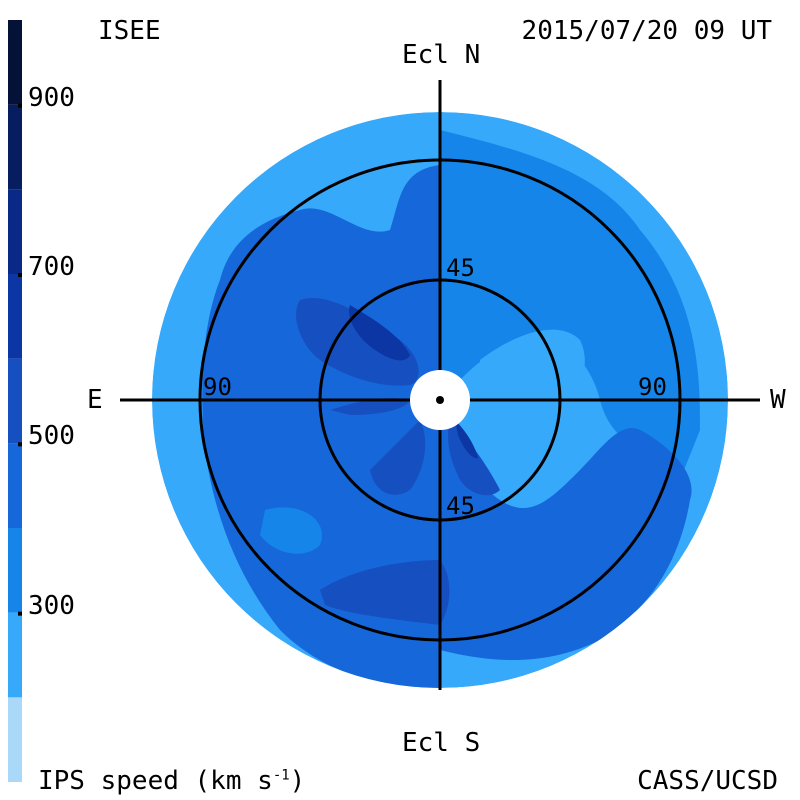  I want to click on header-title: ISEE, so click(129, 31).